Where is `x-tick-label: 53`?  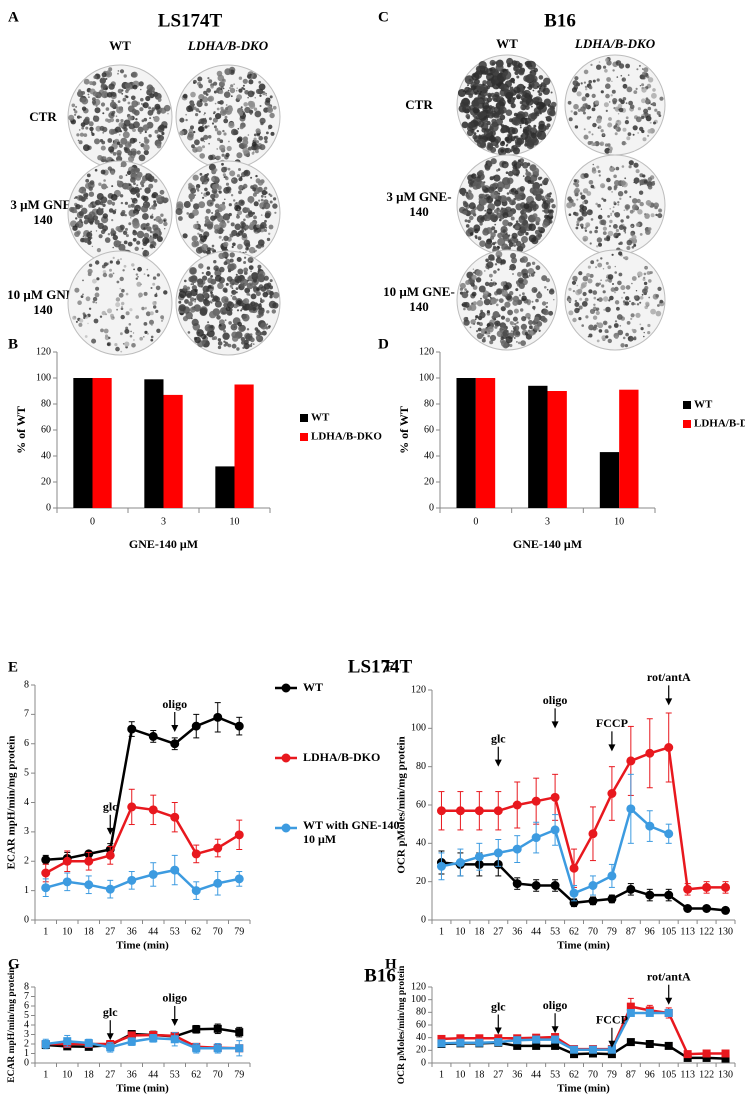 x-tick-label: 53 is located at coordinates (555, 931).